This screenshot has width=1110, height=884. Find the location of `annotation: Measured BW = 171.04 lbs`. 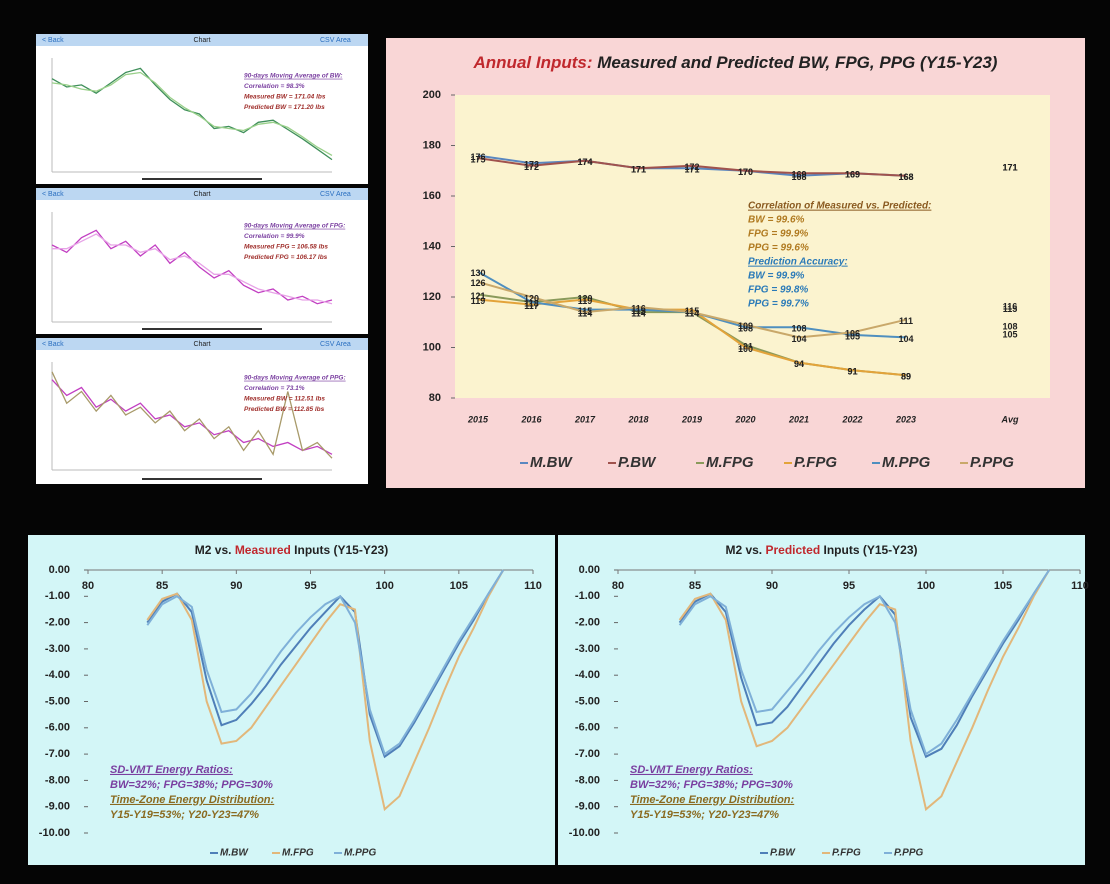

annotation: Measured BW = 171.04 lbs is located at coordinates (285, 97).